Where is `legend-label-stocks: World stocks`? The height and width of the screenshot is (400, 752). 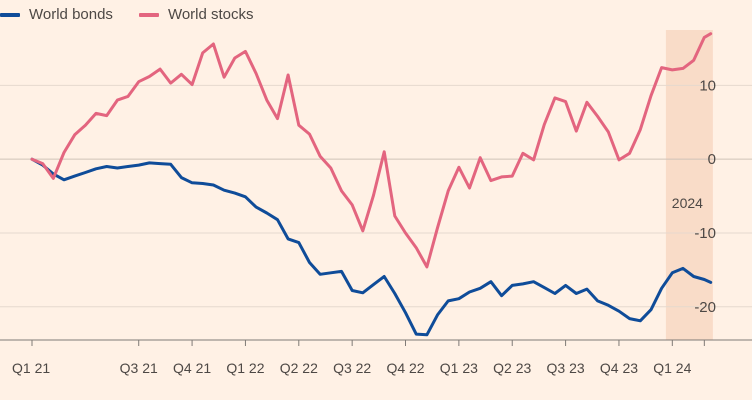 legend-label-stocks: World stocks is located at coordinates (210, 14).